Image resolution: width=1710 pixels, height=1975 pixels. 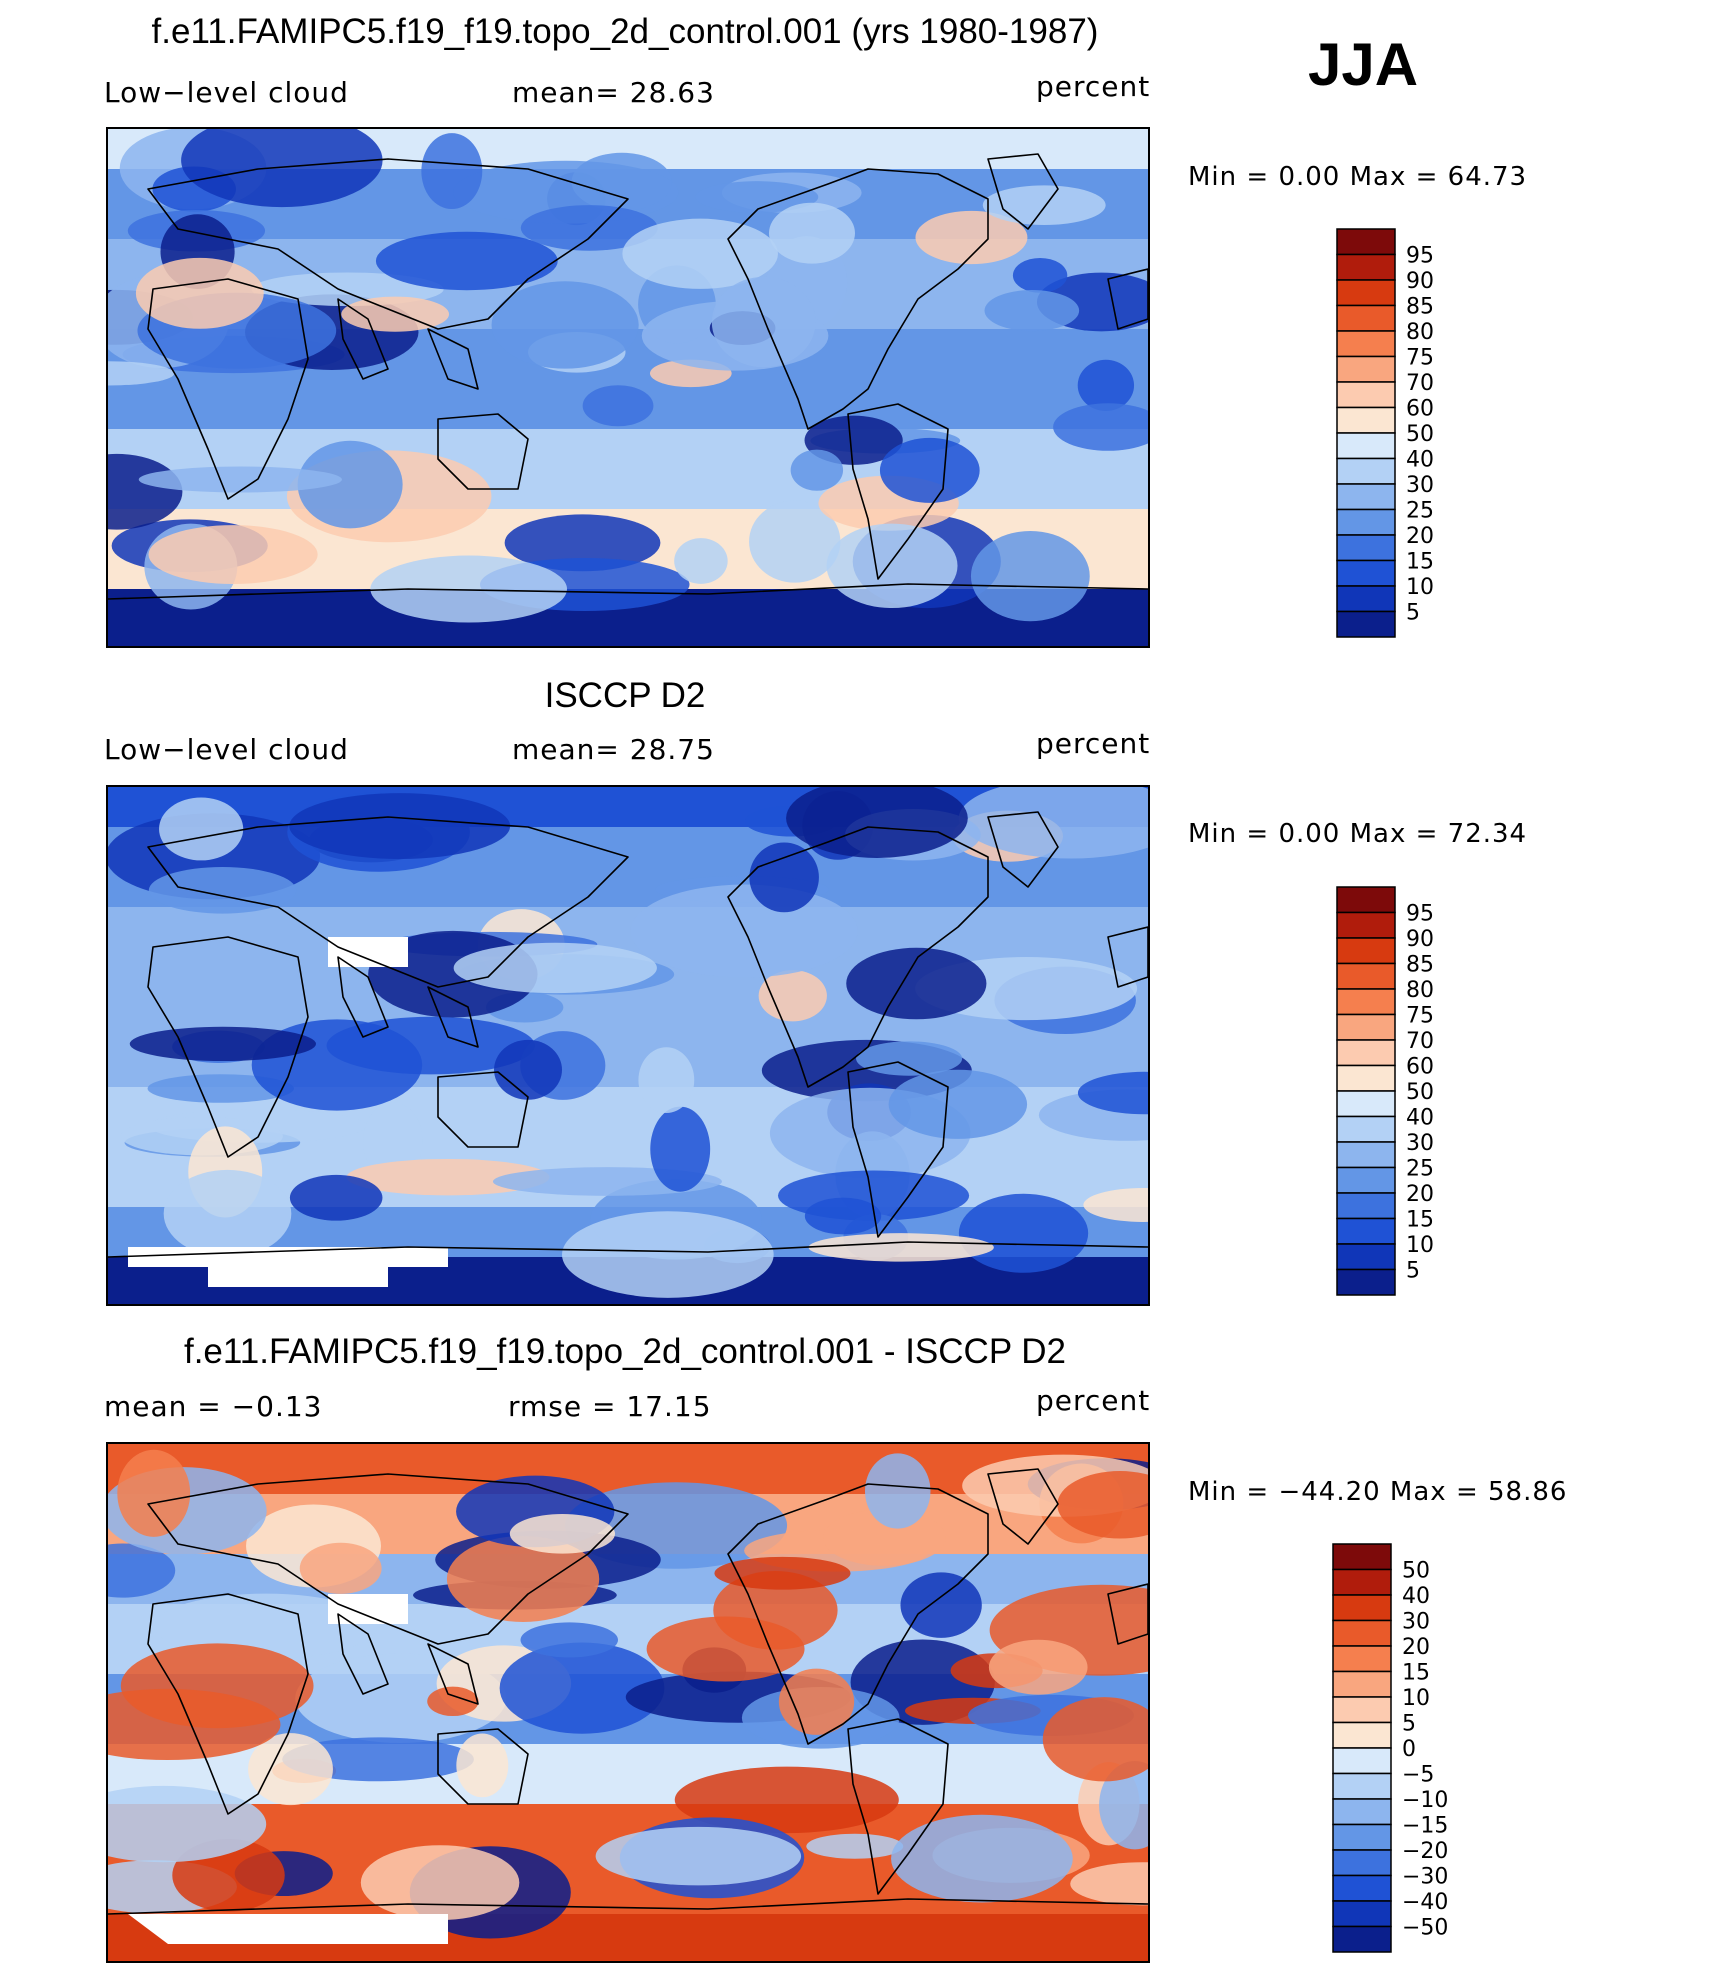 I want to click on panel-2-mean: mean= 28.75, so click(x=613, y=749).